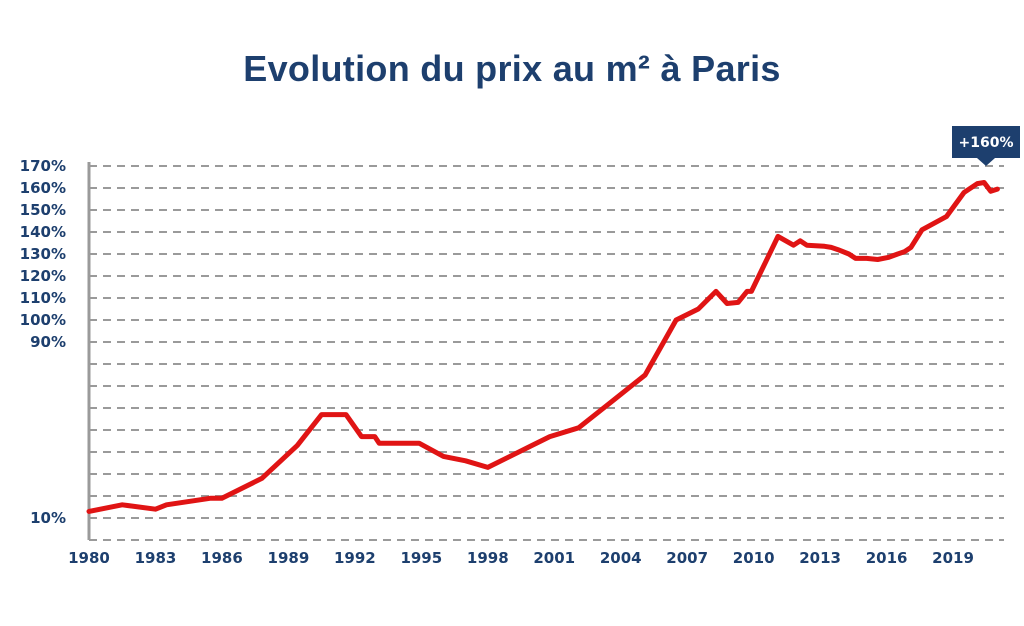  I want to click on annotation-text: +160%, so click(986, 143).